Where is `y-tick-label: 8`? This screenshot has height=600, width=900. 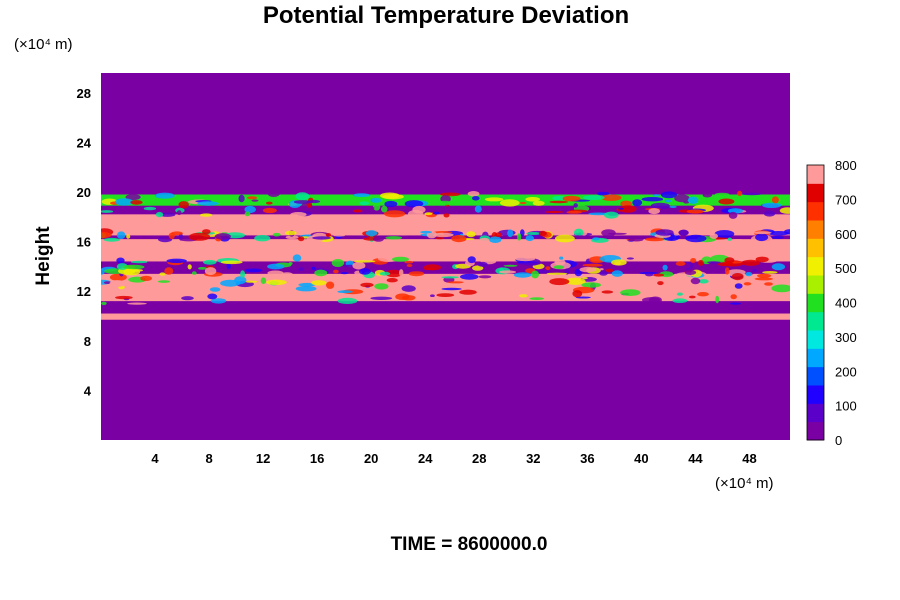
y-tick-label: 8 is located at coordinates (87, 341).